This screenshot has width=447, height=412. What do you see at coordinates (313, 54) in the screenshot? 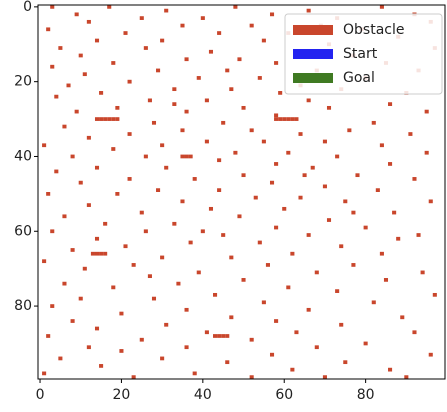
I see `legend-swatch` at bounding box center [313, 54].